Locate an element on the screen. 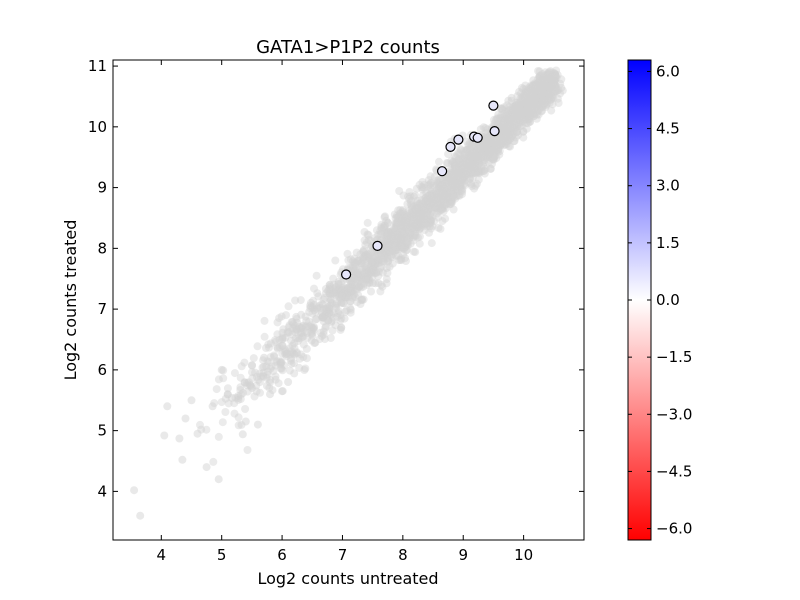 The width and height of the screenshot is (800, 600). data-point is located at coordinates (442, 171).